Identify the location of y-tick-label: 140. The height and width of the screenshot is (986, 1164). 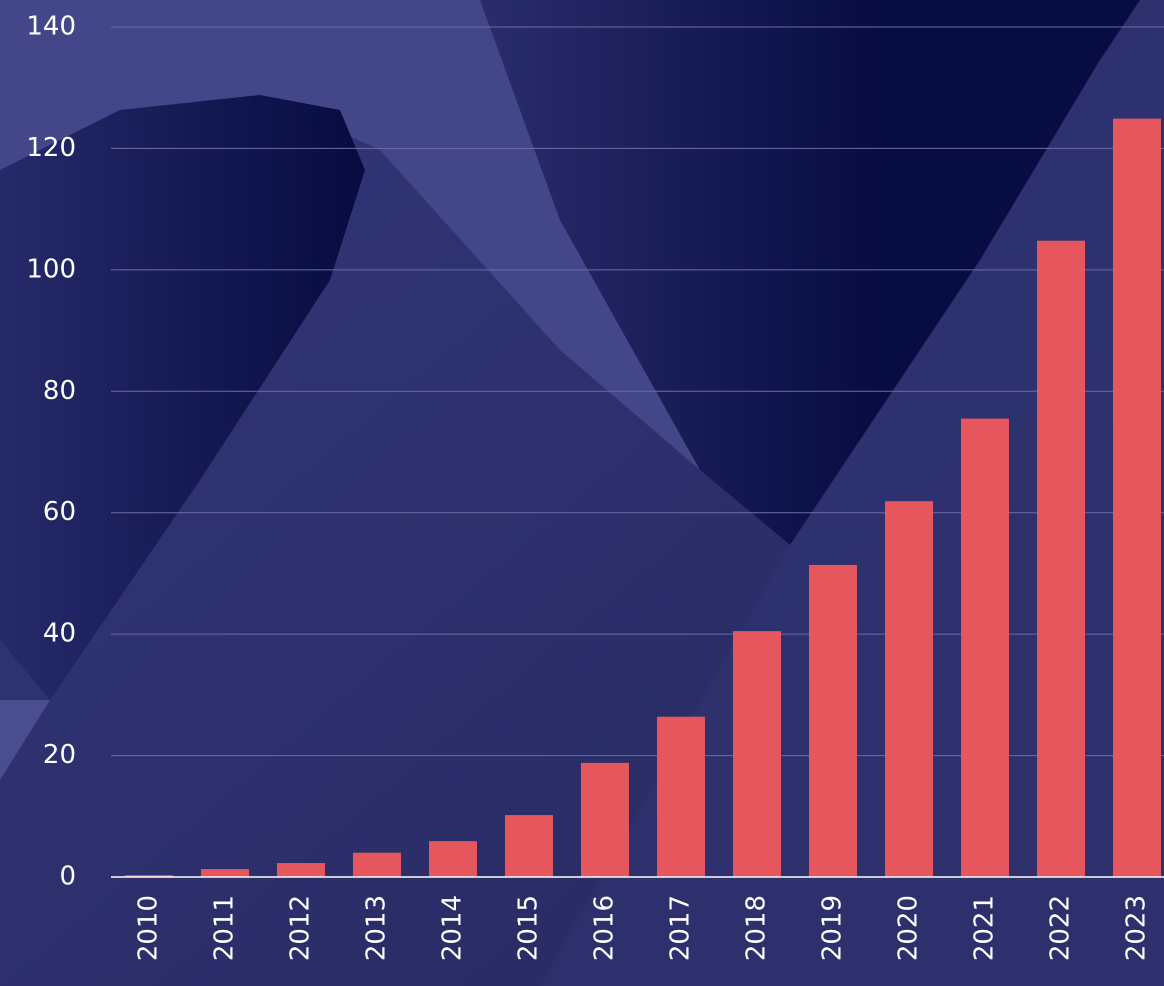
(51, 27).